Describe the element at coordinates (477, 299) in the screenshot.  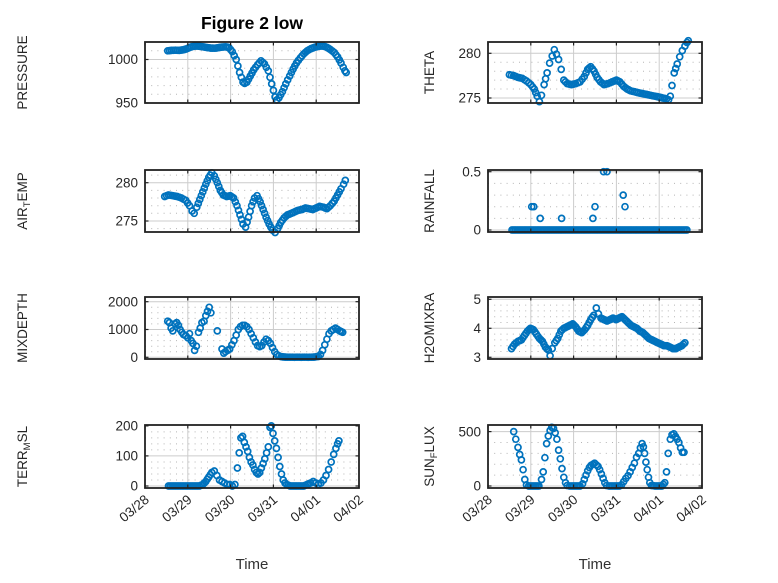
I see `y-tick-label: 5` at that location.